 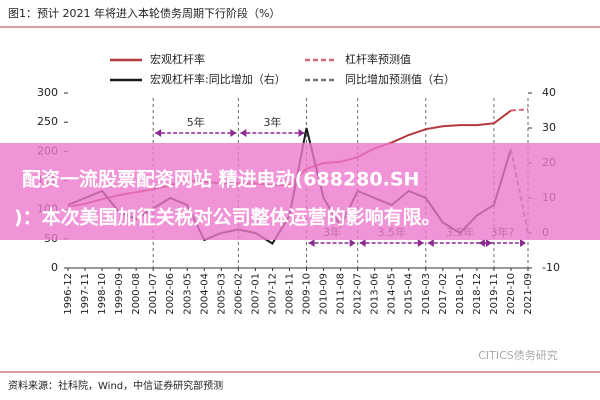 I want to click on legend-label: 宏观杠杆率:同比增加（右）, so click(x=218, y=79).